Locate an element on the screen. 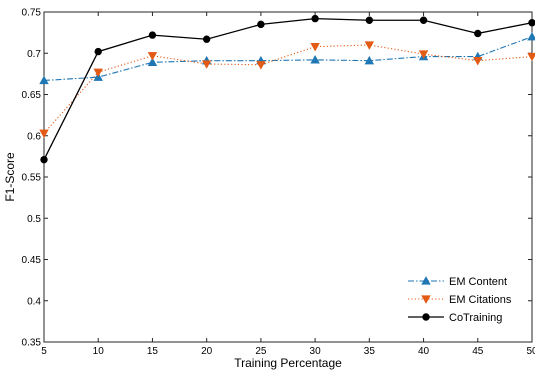  y-tick-label: 0.55 is located at coordinates (32, 178).